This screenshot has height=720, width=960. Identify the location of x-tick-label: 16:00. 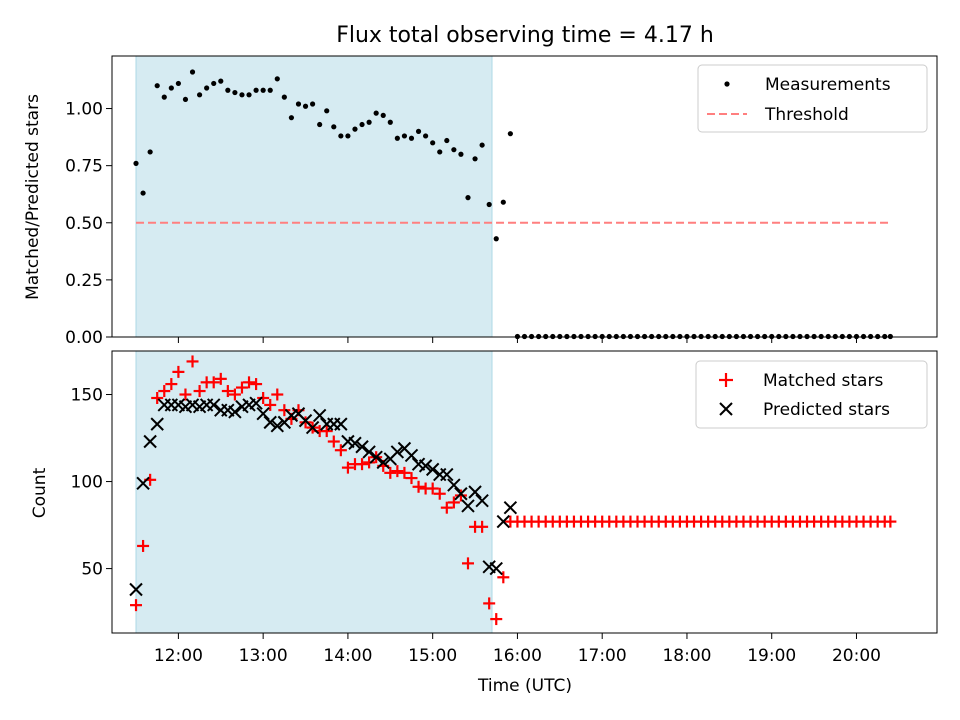
(517, 656).